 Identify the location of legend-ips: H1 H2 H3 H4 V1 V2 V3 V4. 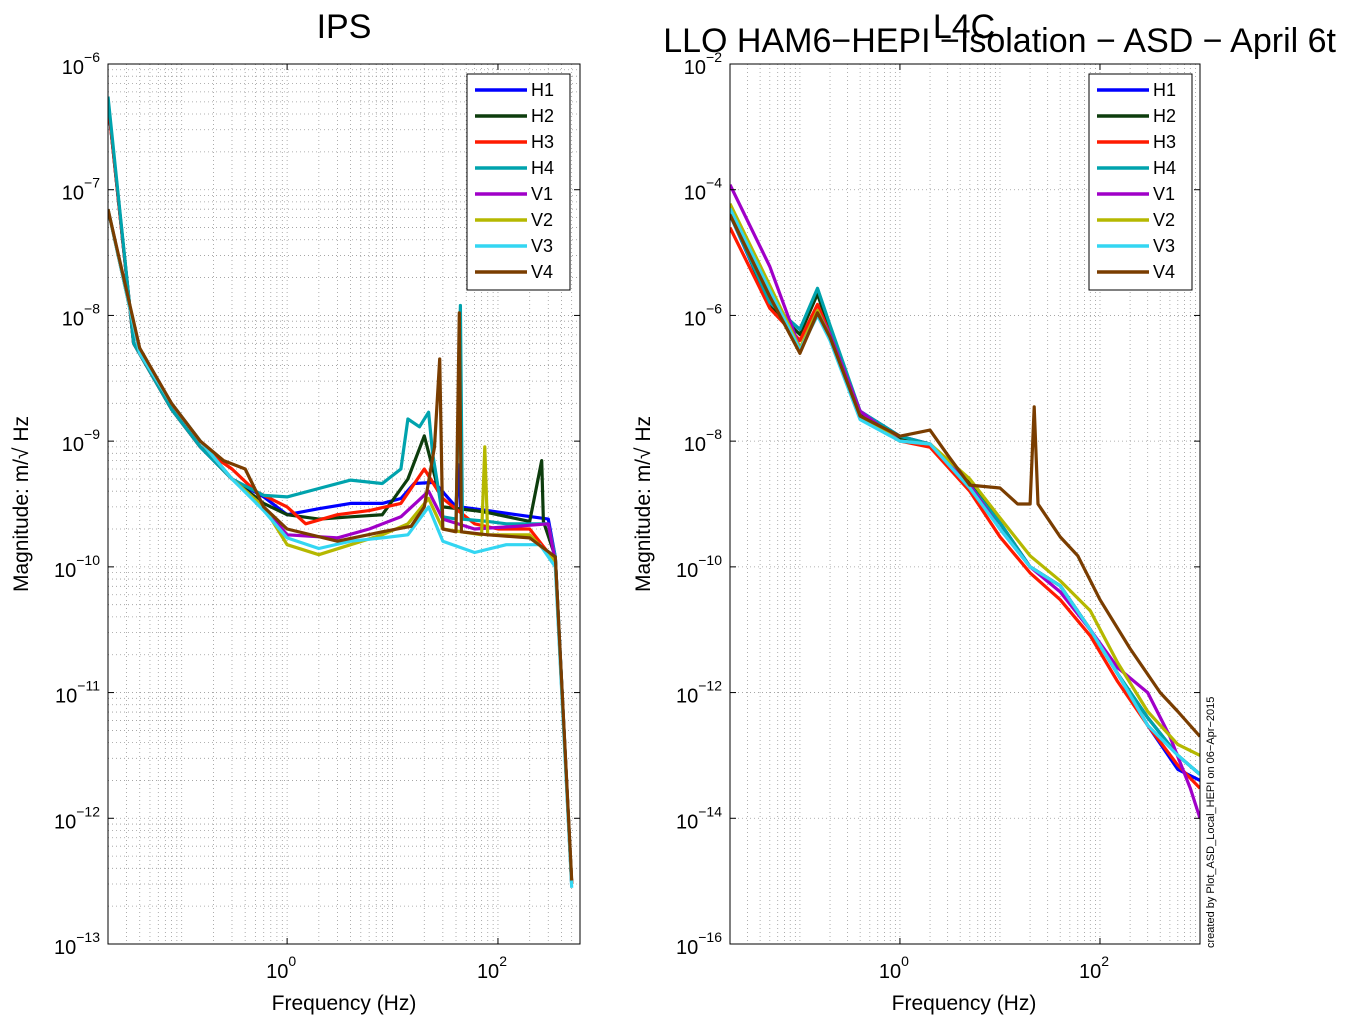
(518, 182).